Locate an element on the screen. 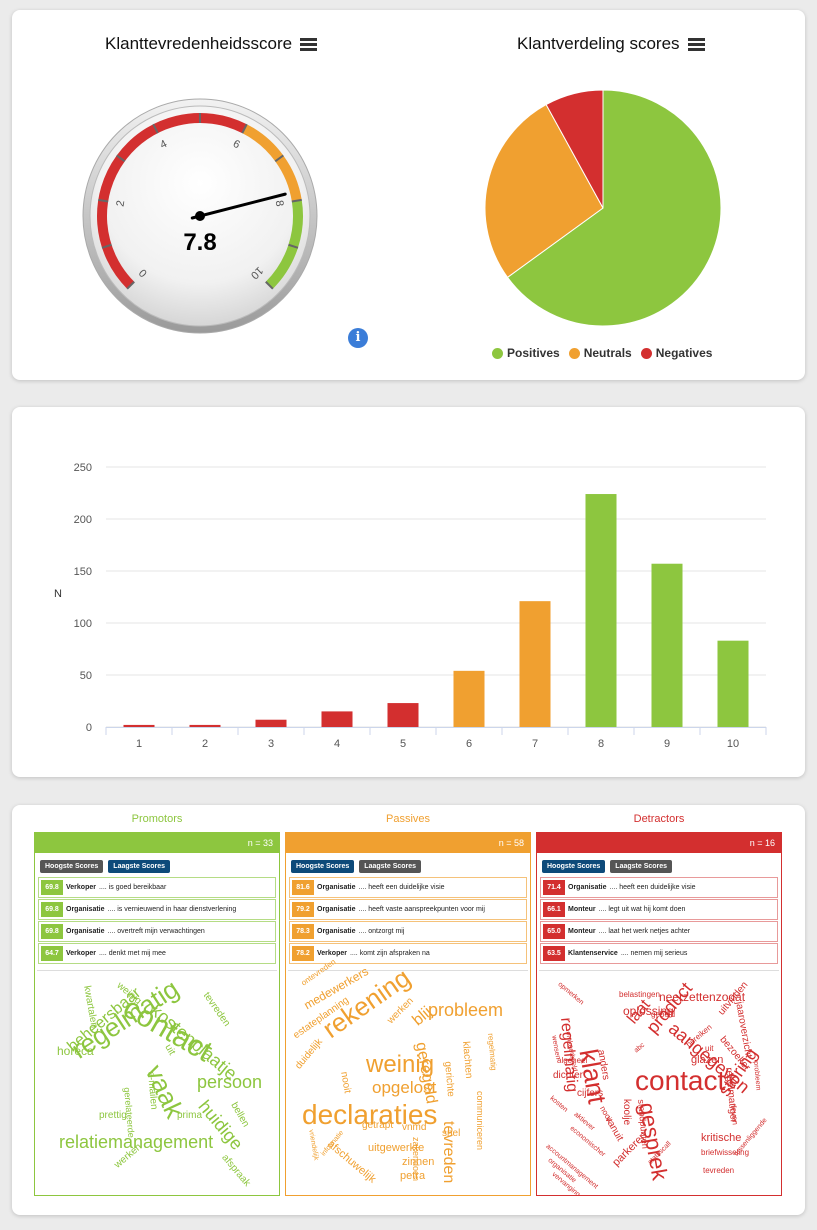  legend-item-positives: Positives is located at coordinates (526, 353).